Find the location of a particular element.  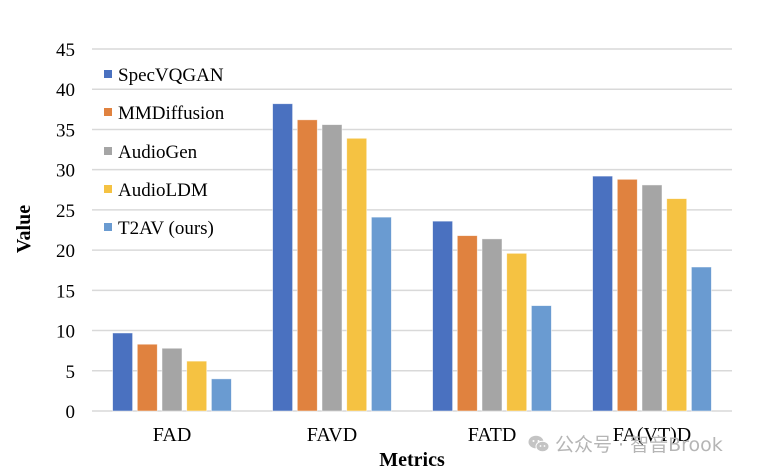

y-tick-label: 0 is located at coordinates (71, 412).